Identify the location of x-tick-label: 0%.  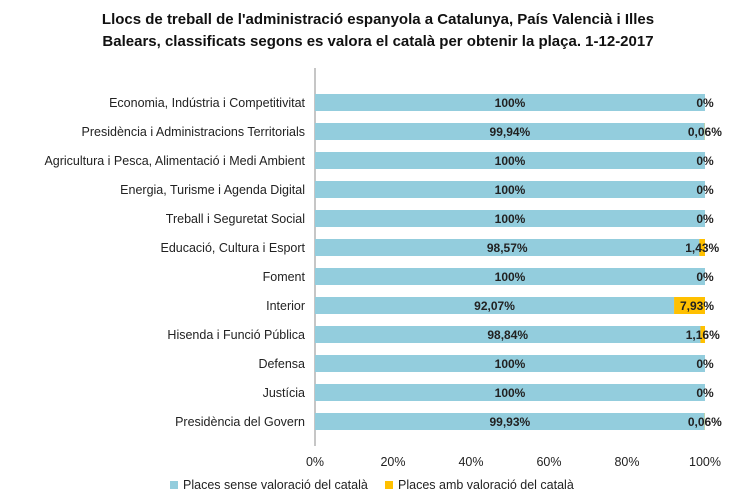
(315, 462).